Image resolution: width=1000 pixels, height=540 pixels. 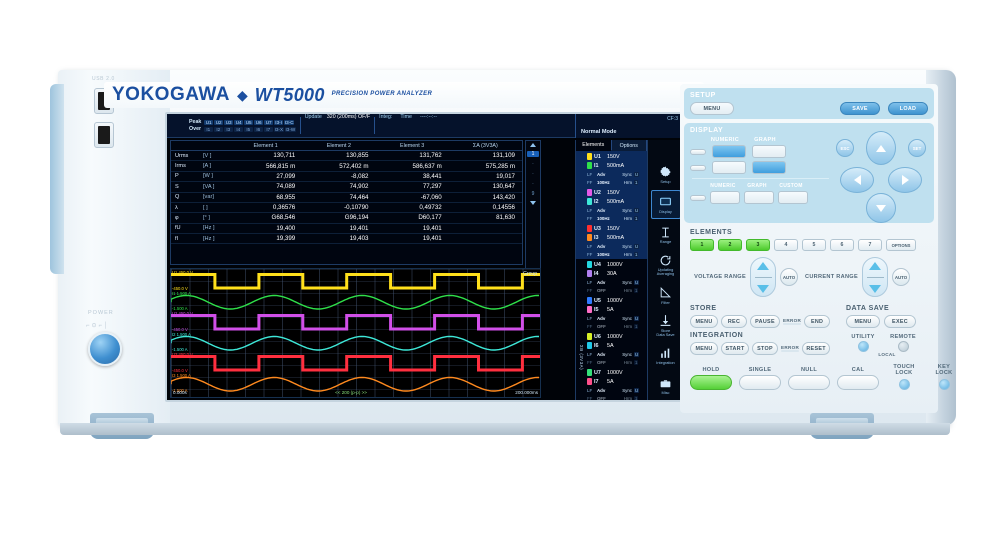 What do you see at coordinates (863, 321) in the screenshot?
I see `data-save-menu-button: MENU` at bounding box center [863, 321].